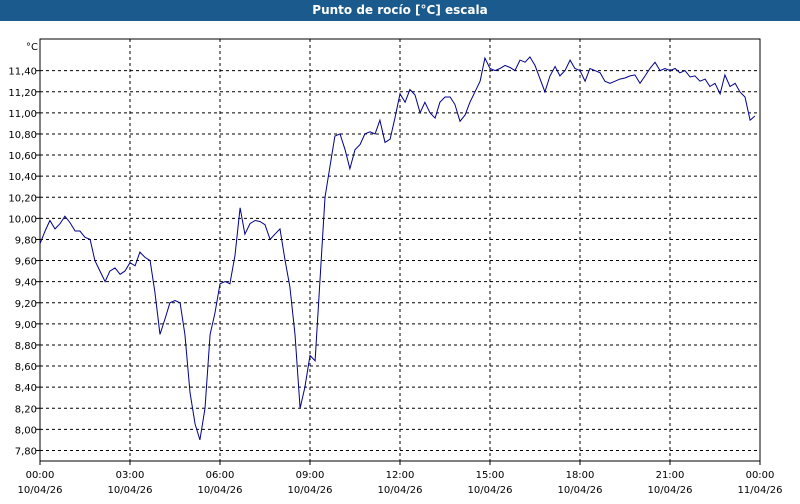 The image size is (800, 504). Describe the element at coordinates (26, 325) in the screenshot. I see `y-tick-label: 9,00` at that location.